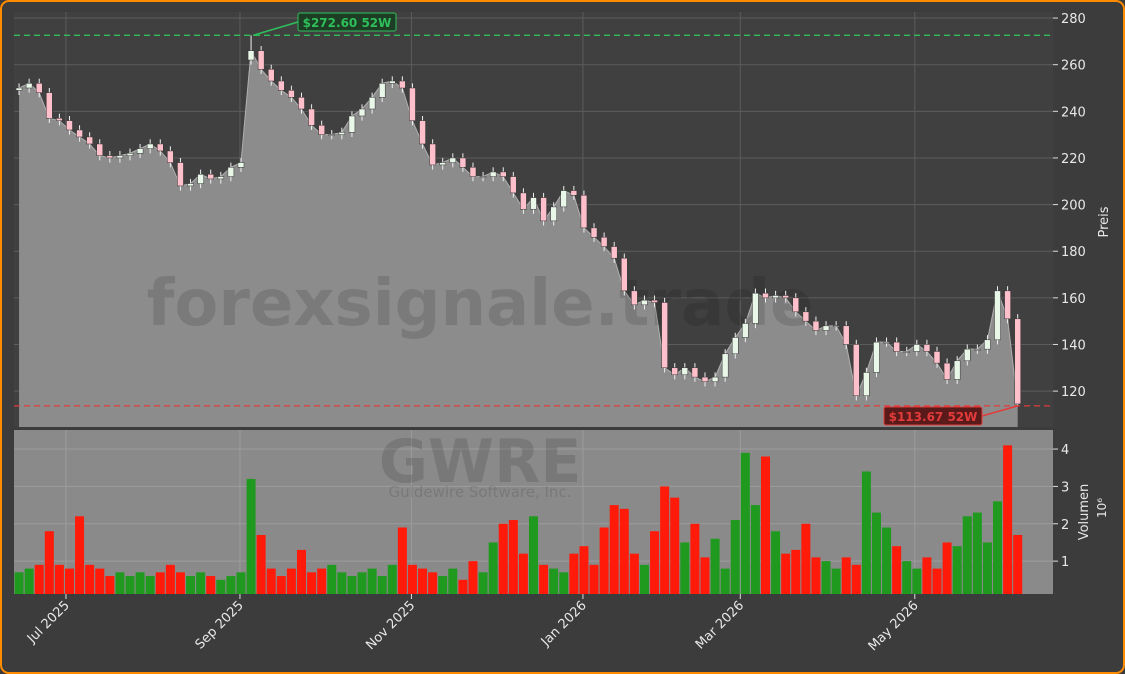 The image size is (1125, 674). I want to click on y-tick-label: 3, so click(1065, 487).